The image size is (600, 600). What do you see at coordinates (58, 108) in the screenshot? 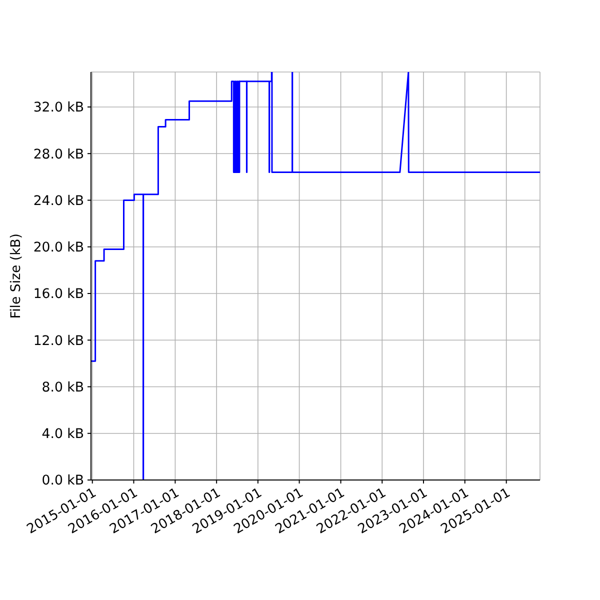
I see `y-tick-label: 32.0 kB` at bounding box center [58, 108].